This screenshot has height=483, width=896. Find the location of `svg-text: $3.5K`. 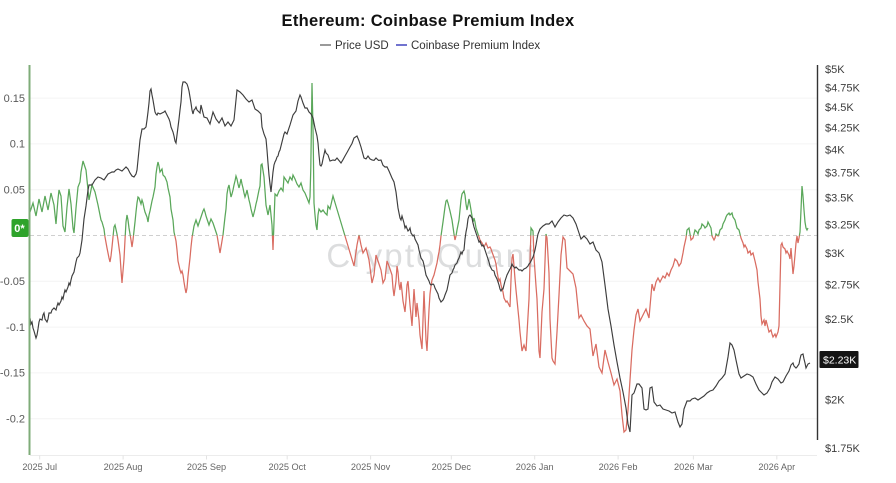

svg-text: $3.5K is located at coordinates (839, 199).